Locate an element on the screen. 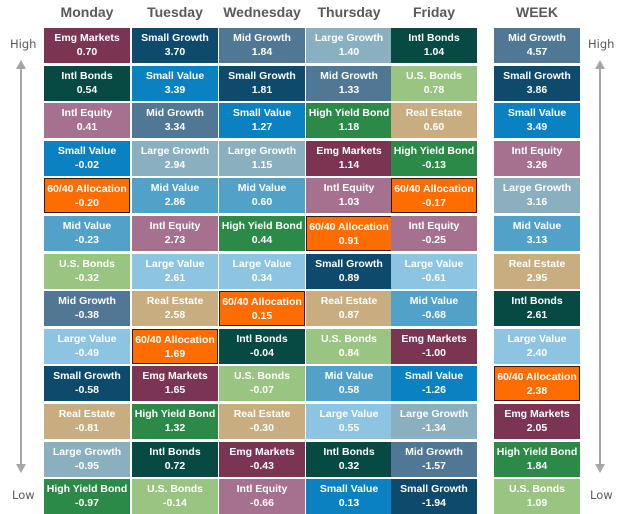 The image size is (624, 514). return-value: 2.38 is located at coordinates (537, 391).